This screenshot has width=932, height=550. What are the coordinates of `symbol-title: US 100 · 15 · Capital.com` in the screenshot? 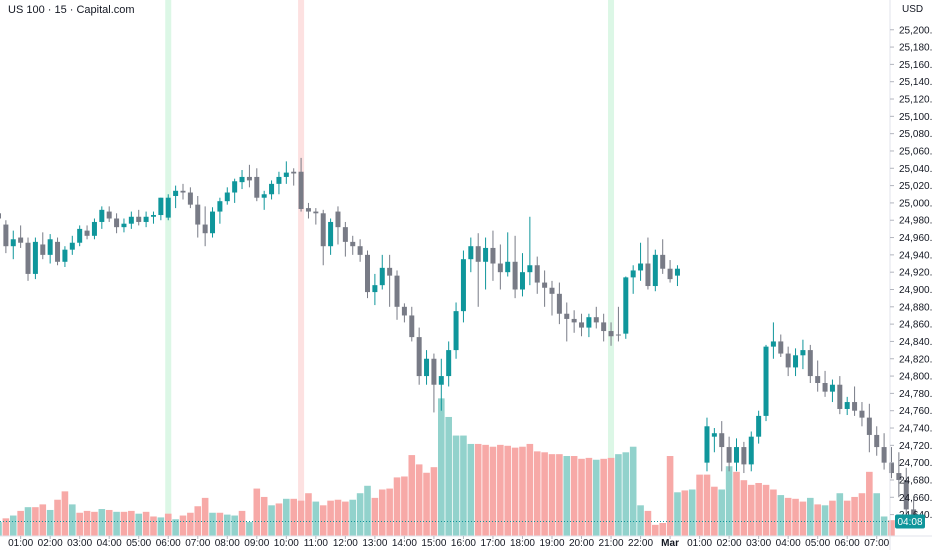 It's located at (71, 10).